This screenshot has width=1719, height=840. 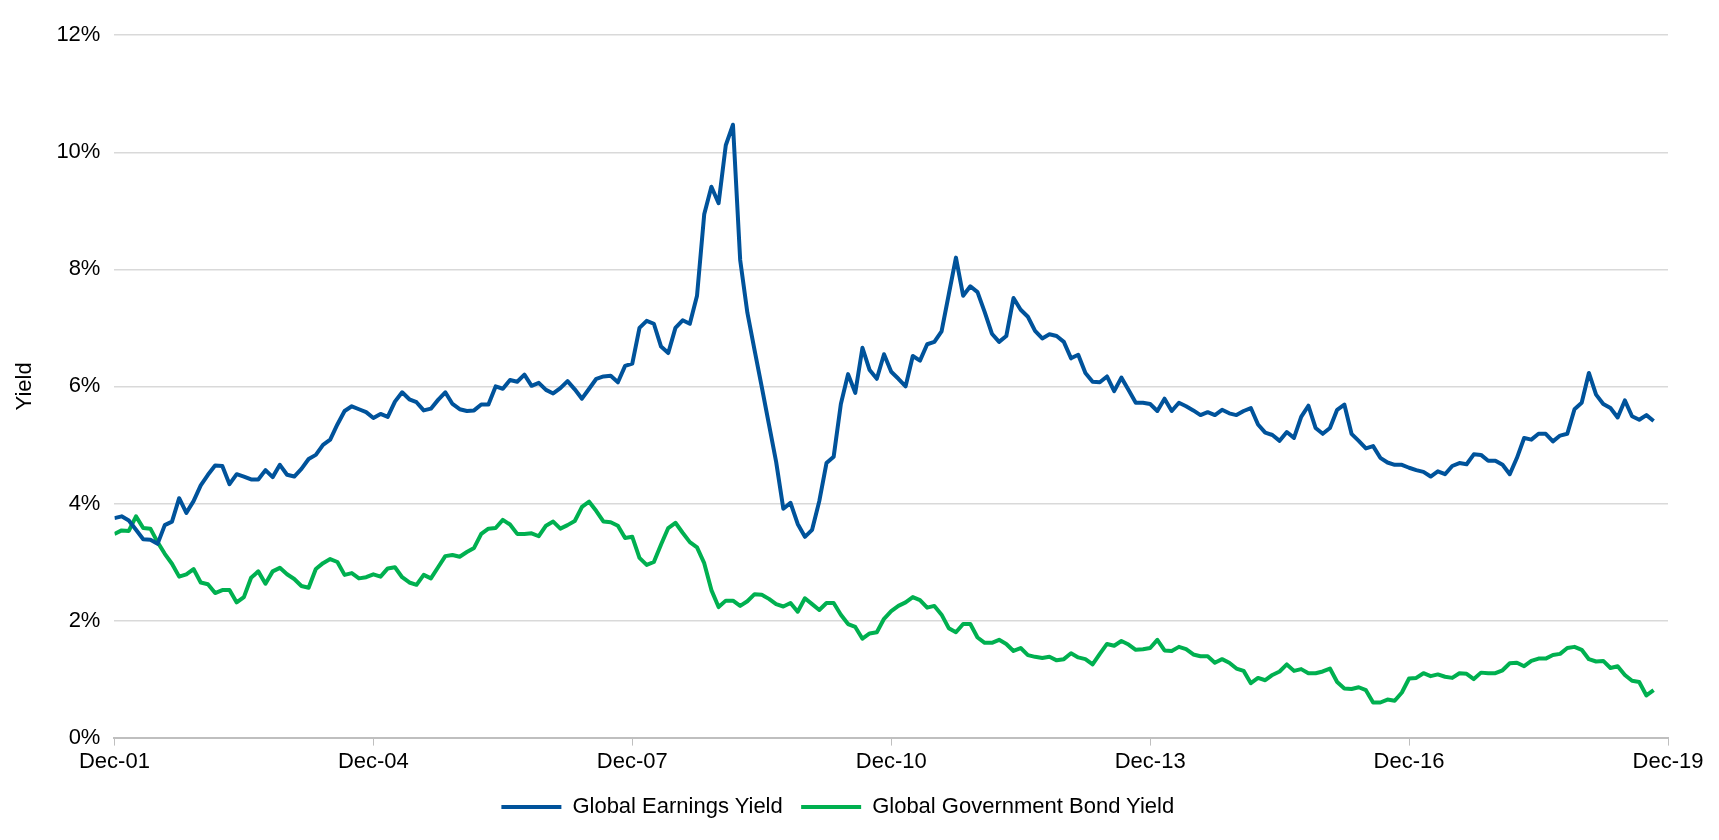 I want to click on x-tick-label: Dec-13, so click(x=1150, y=760).